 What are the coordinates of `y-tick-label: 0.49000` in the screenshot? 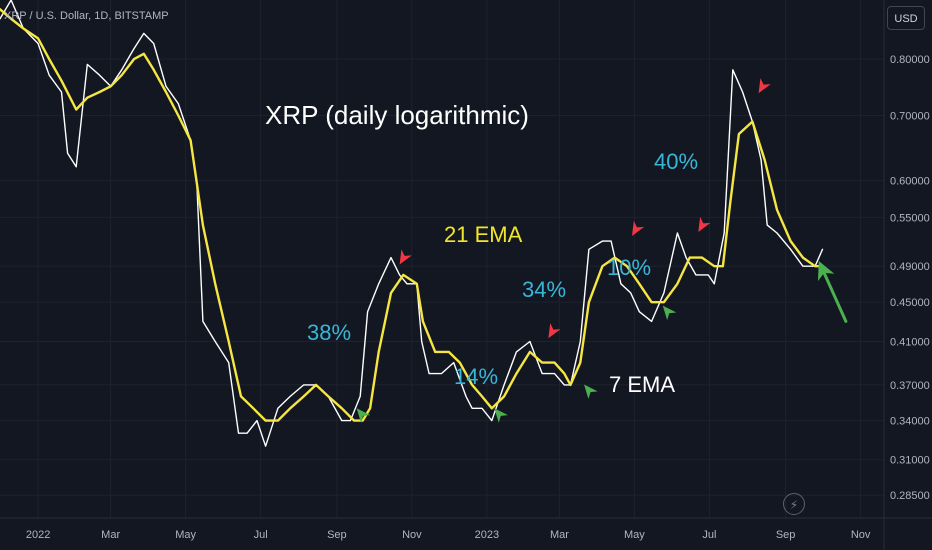 It's located at (910, 267).